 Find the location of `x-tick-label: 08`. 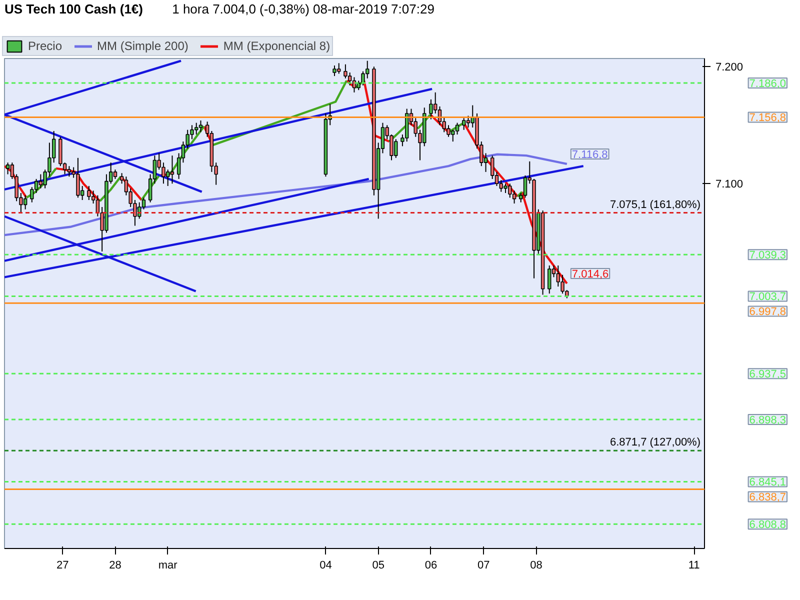

x-tick-label: 08 is located at coordinates (536, 566).